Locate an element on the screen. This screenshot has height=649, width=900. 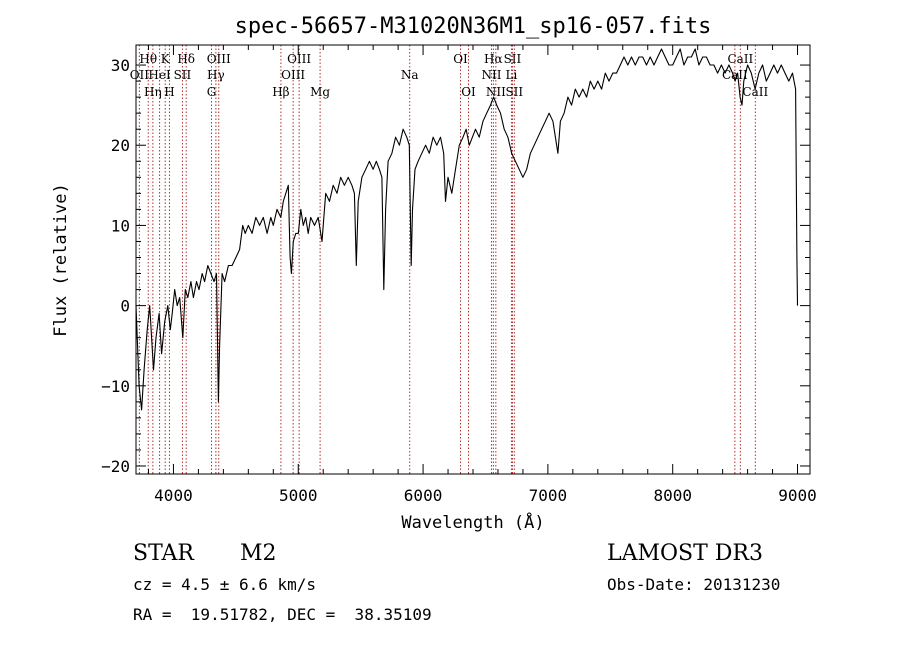
y-tick-label-3: 10 is located at coordinates (120, 225).